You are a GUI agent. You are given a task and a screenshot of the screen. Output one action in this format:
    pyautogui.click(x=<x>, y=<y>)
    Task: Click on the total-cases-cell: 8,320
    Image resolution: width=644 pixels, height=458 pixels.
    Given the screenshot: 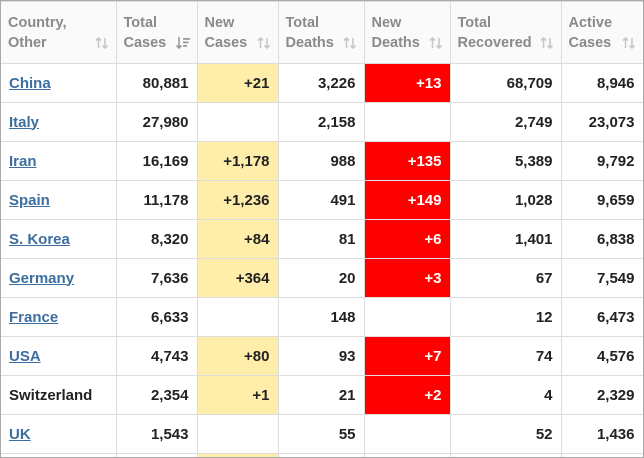 What is the action you would take?
    pyautogui.click(x=156, y=239)
    